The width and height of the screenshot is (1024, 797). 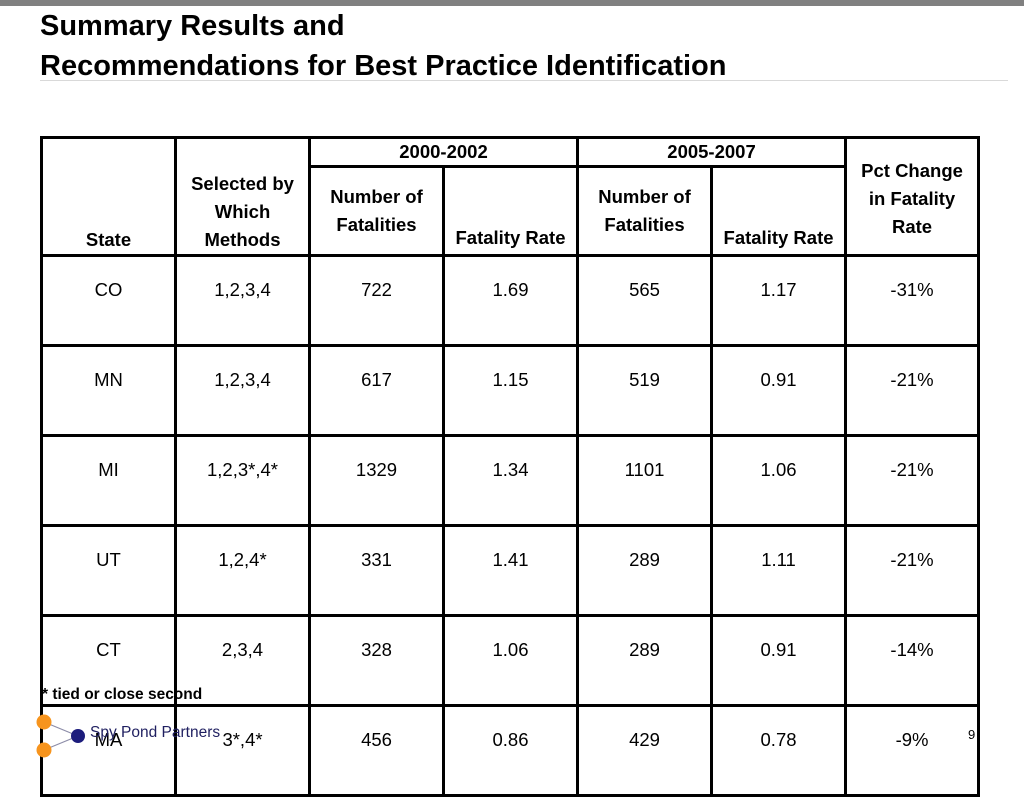 I want to click on cell-fatalities-2005: 1101, so click(x=645, y=480).